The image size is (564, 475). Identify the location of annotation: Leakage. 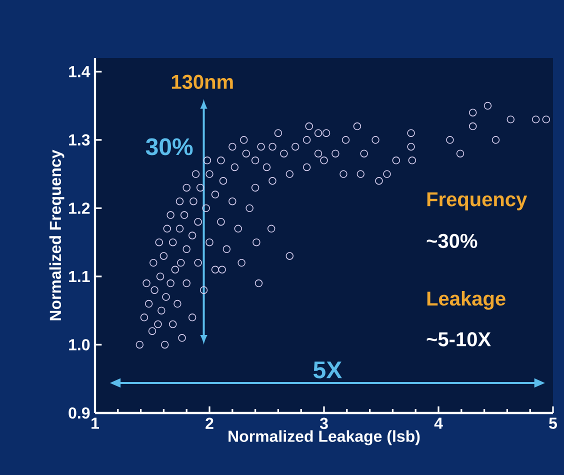
(466, 300).